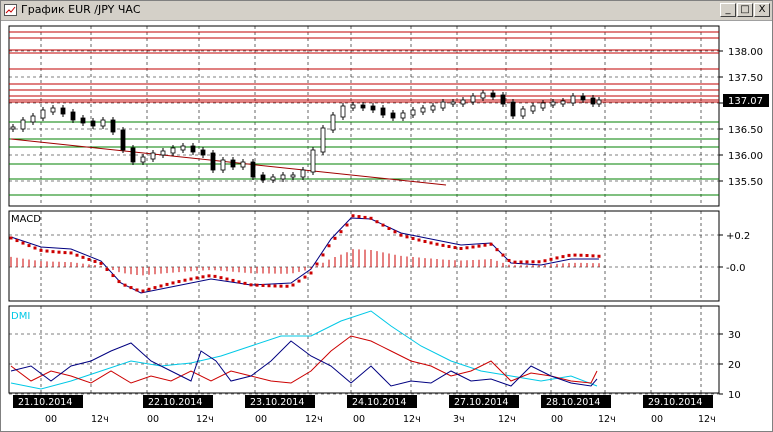 The height and width of the screenshot is (432, 773). I want to click on macd-axis-label: +0.2, so click(738, 236).